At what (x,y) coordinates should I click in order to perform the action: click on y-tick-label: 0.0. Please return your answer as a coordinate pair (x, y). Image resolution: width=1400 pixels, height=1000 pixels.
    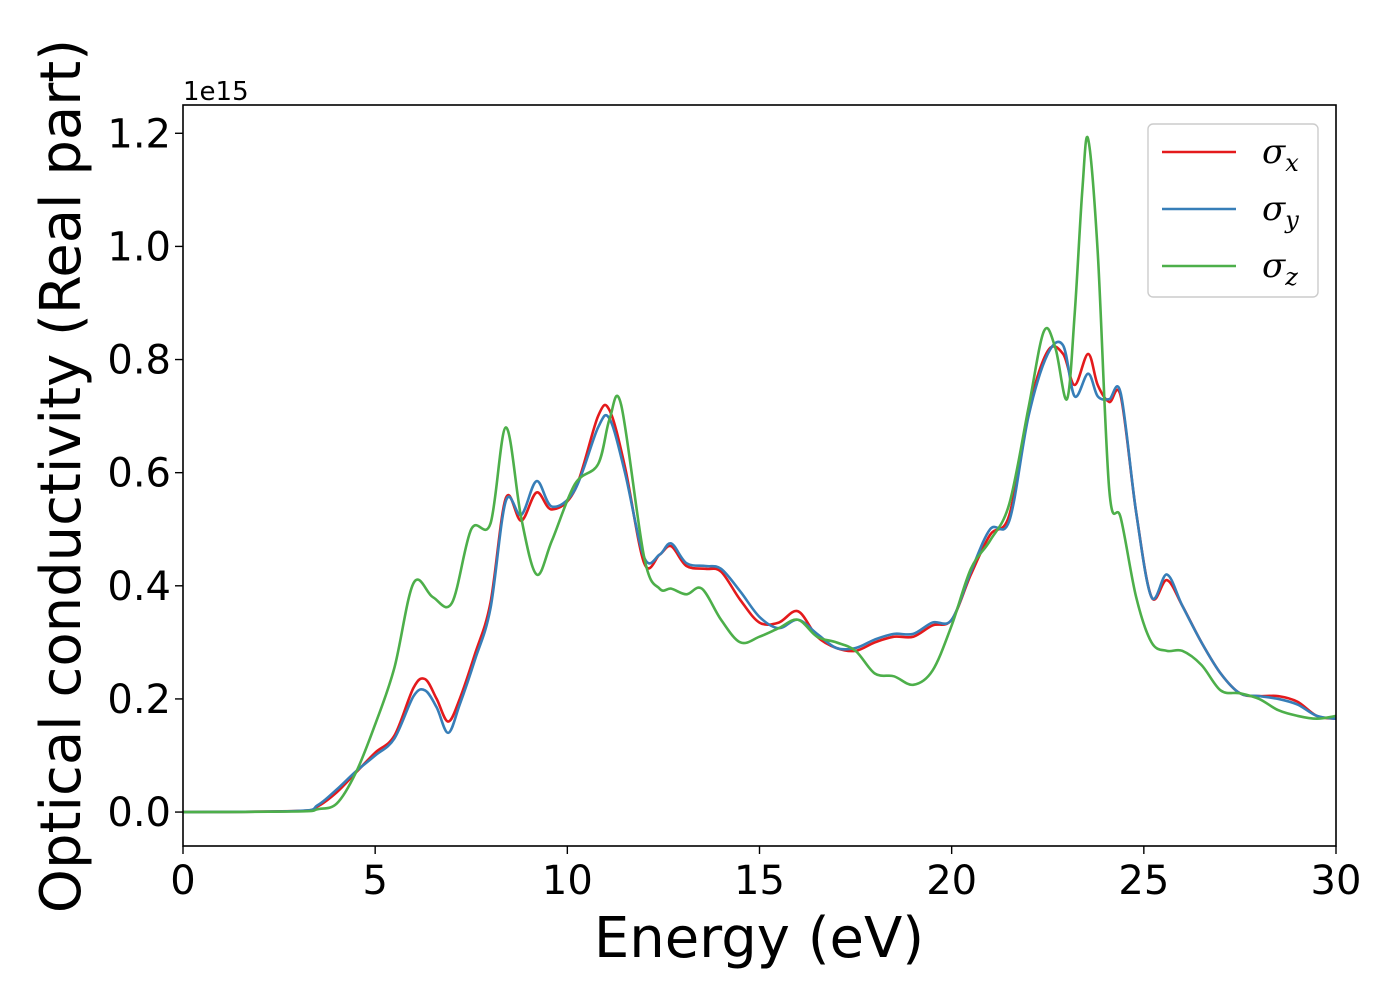
    Looking at the image, I should click on (139, 813).